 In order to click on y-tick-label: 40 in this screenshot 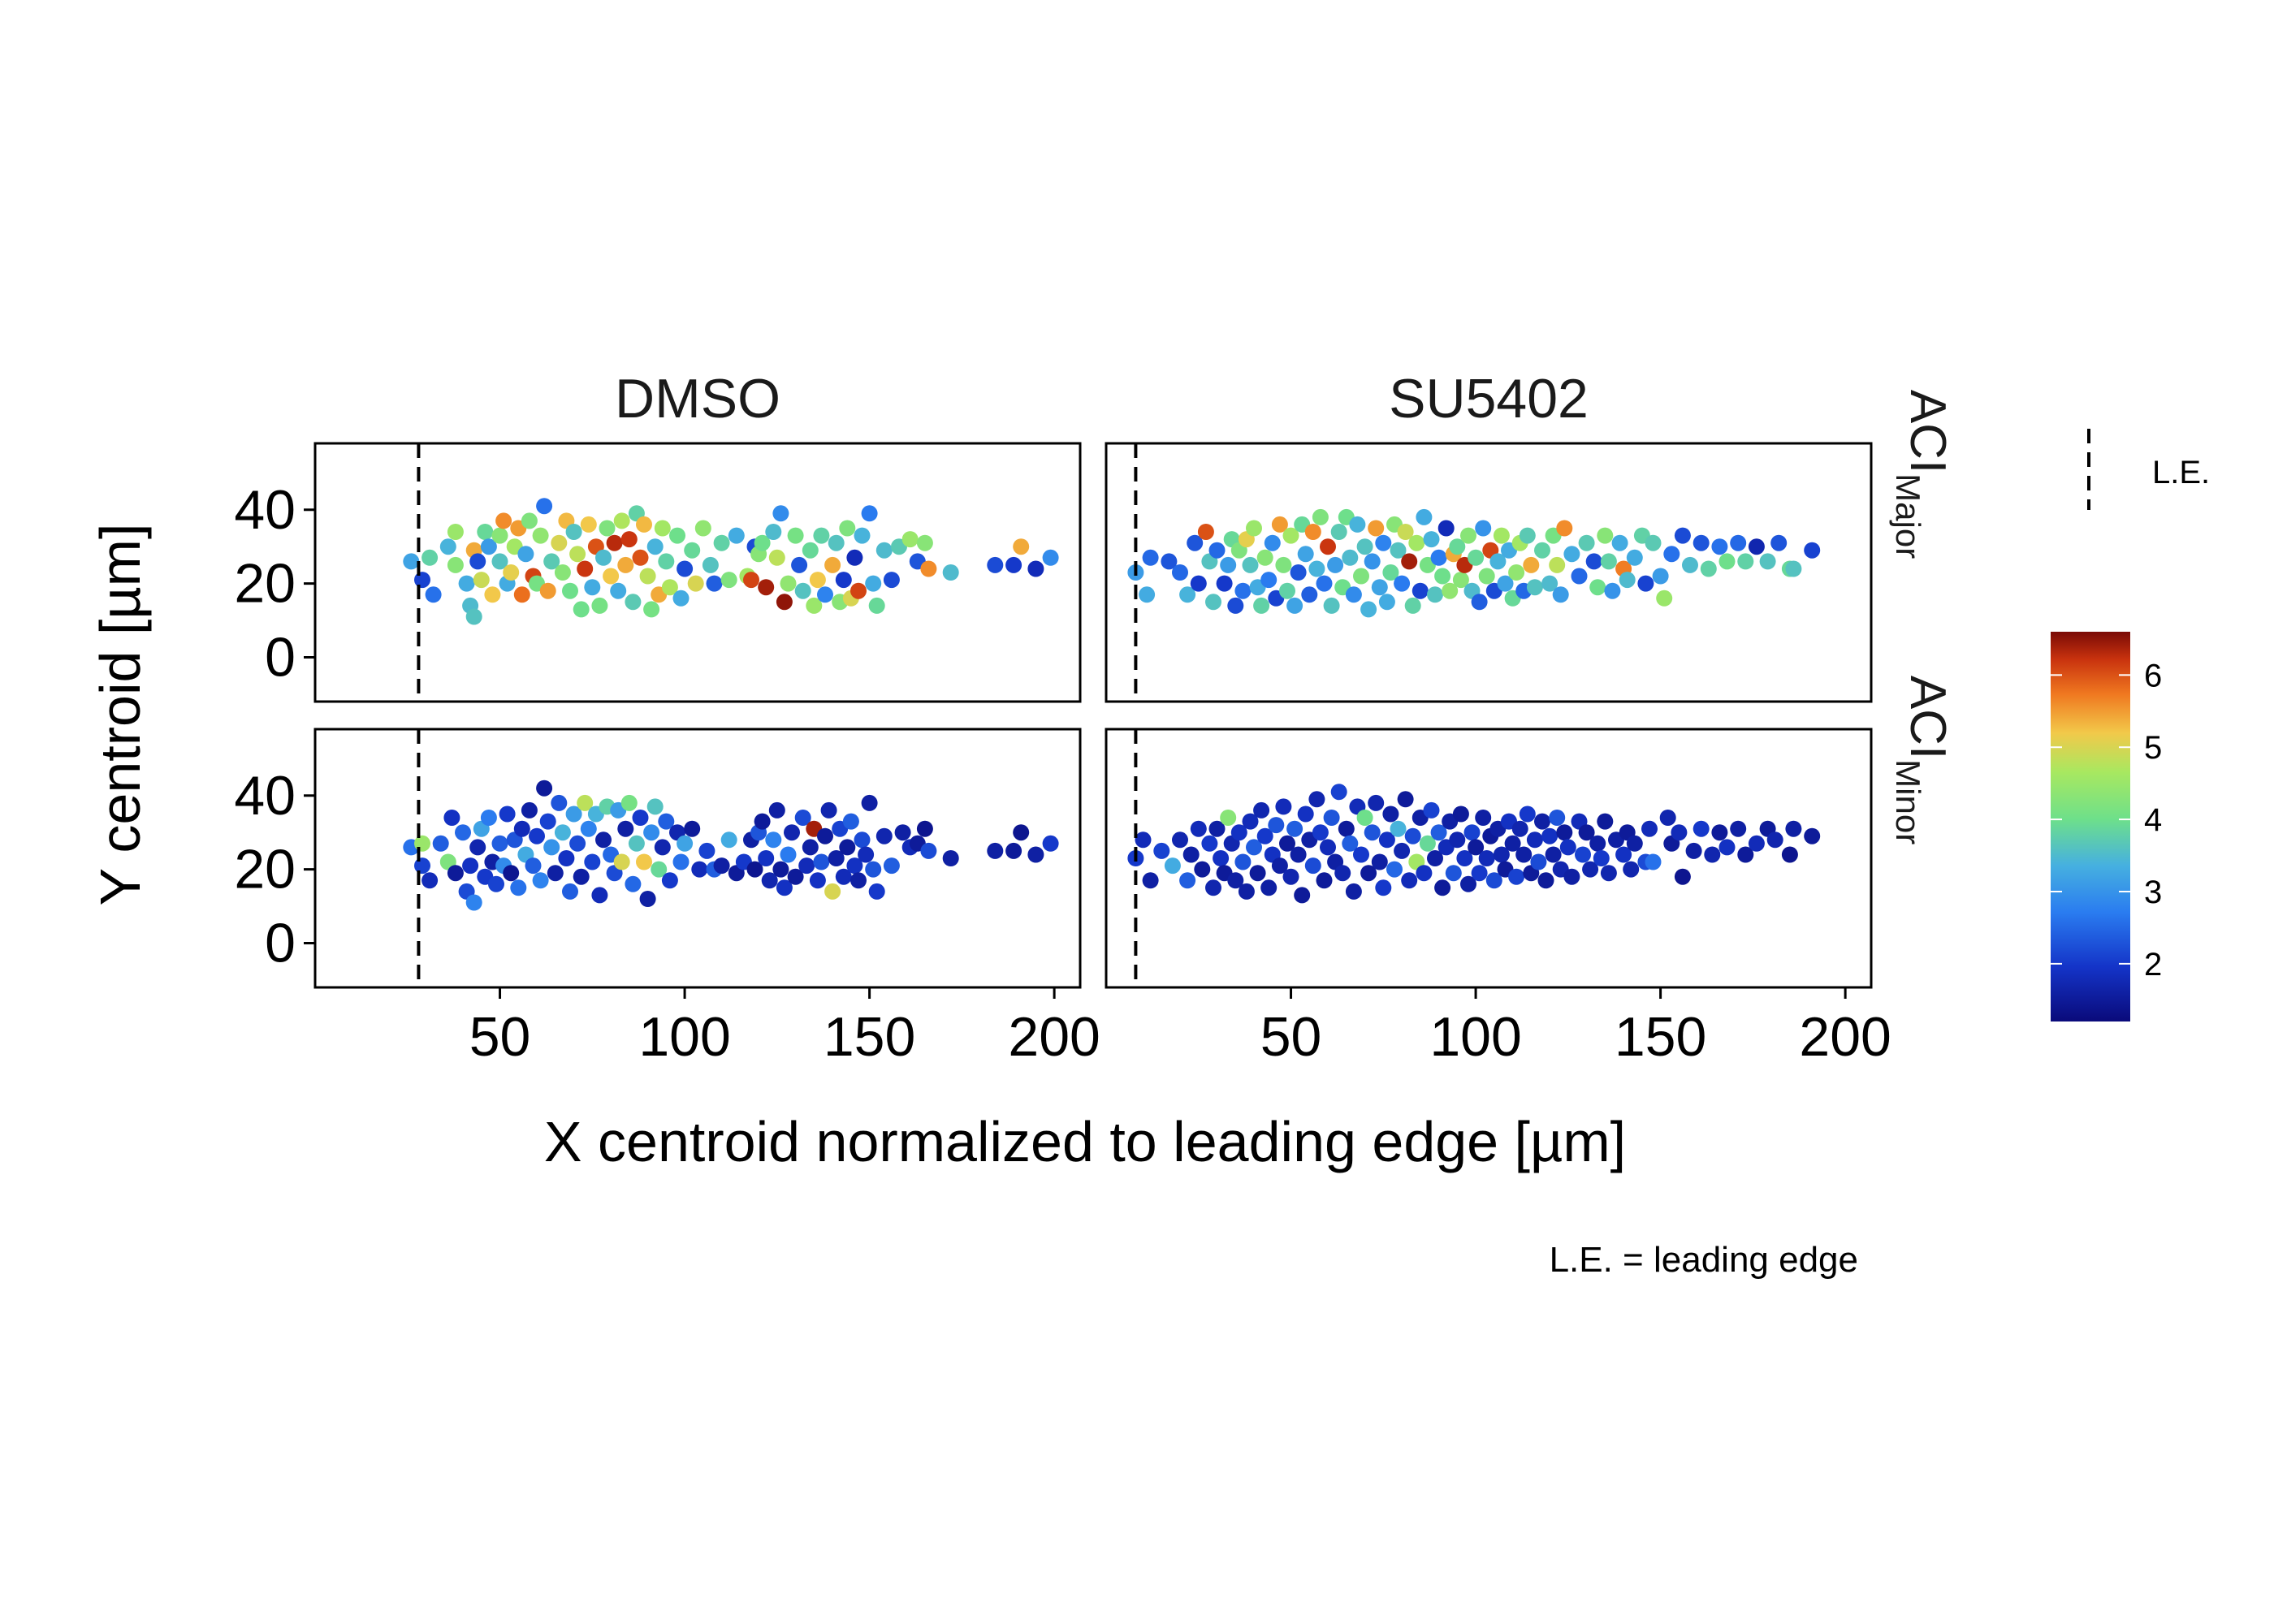, I will do `click(265, 510)`.